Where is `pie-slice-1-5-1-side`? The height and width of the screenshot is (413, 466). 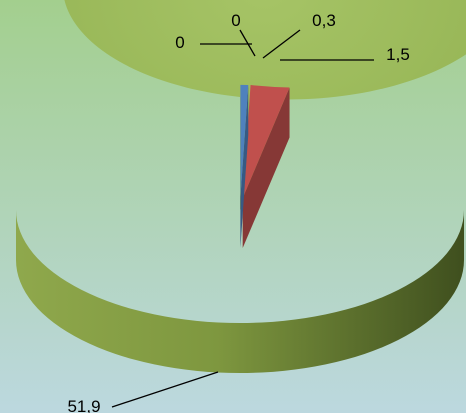
pie-slice-1-5-1-side is located at coordinates (266, 167).